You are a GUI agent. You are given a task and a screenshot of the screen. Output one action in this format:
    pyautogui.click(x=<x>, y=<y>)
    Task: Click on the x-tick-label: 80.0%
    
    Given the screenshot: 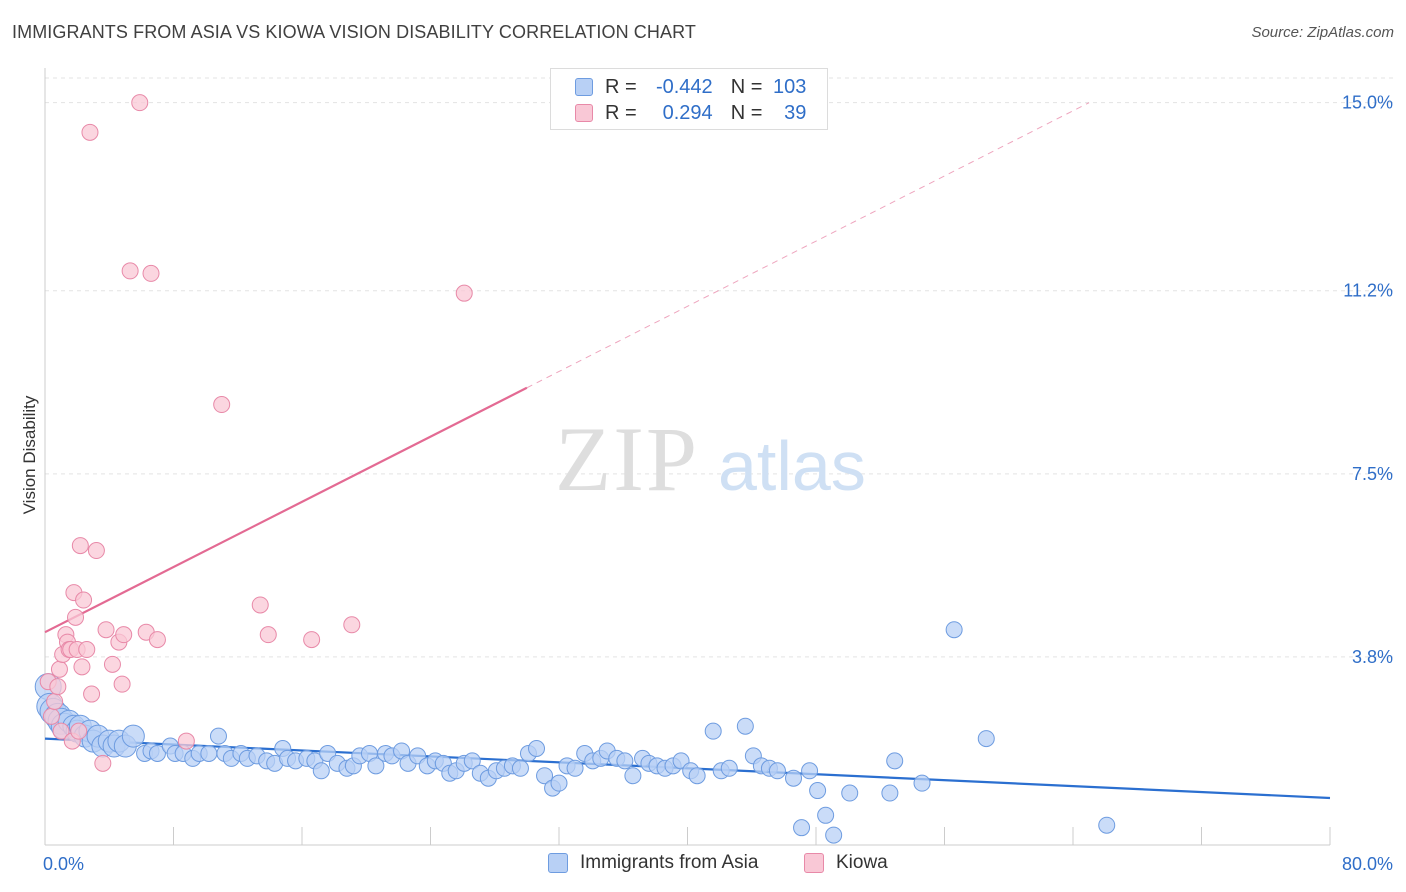 What is the action you would take?
    pyautogui.click(x=1367, y=864)
    